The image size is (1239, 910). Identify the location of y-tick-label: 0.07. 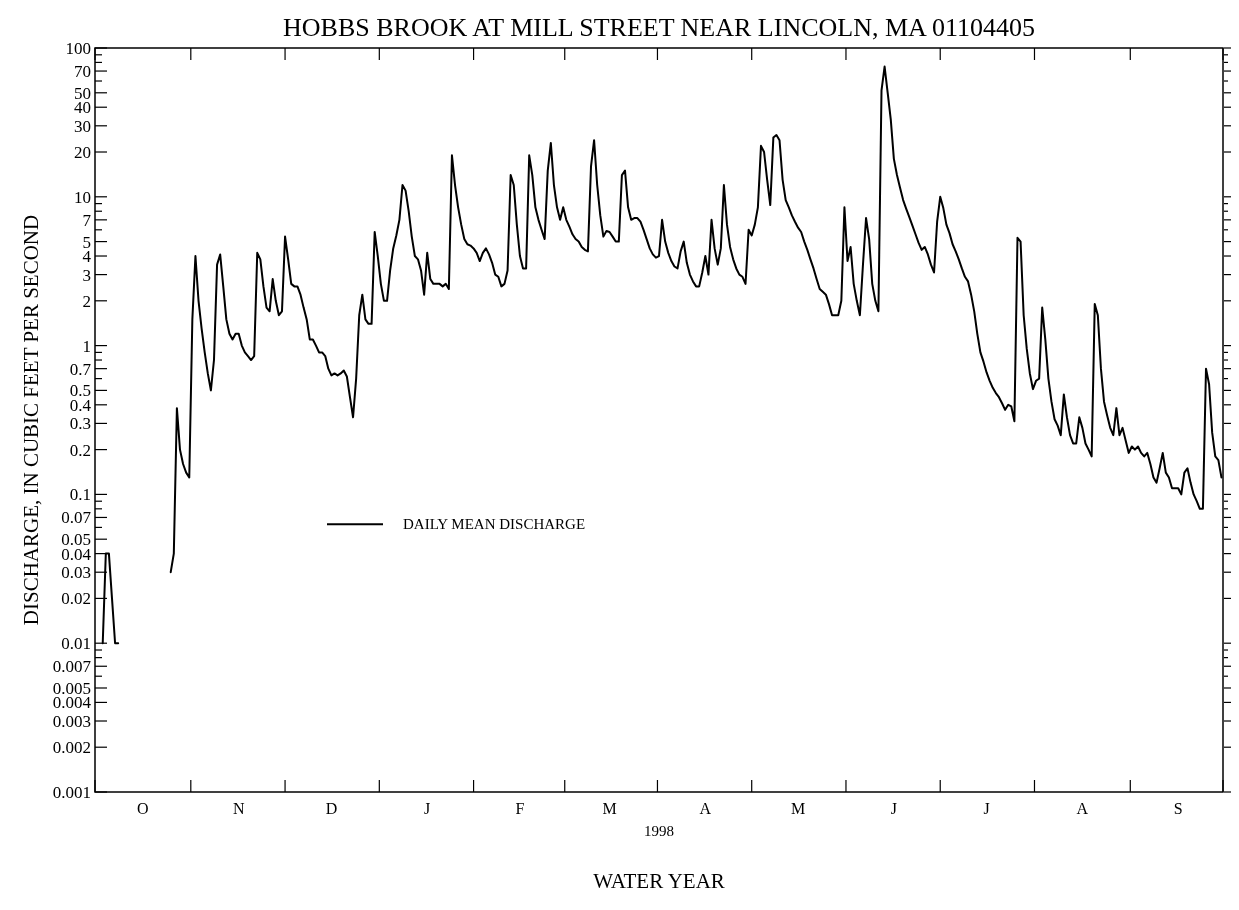
(76, 518).